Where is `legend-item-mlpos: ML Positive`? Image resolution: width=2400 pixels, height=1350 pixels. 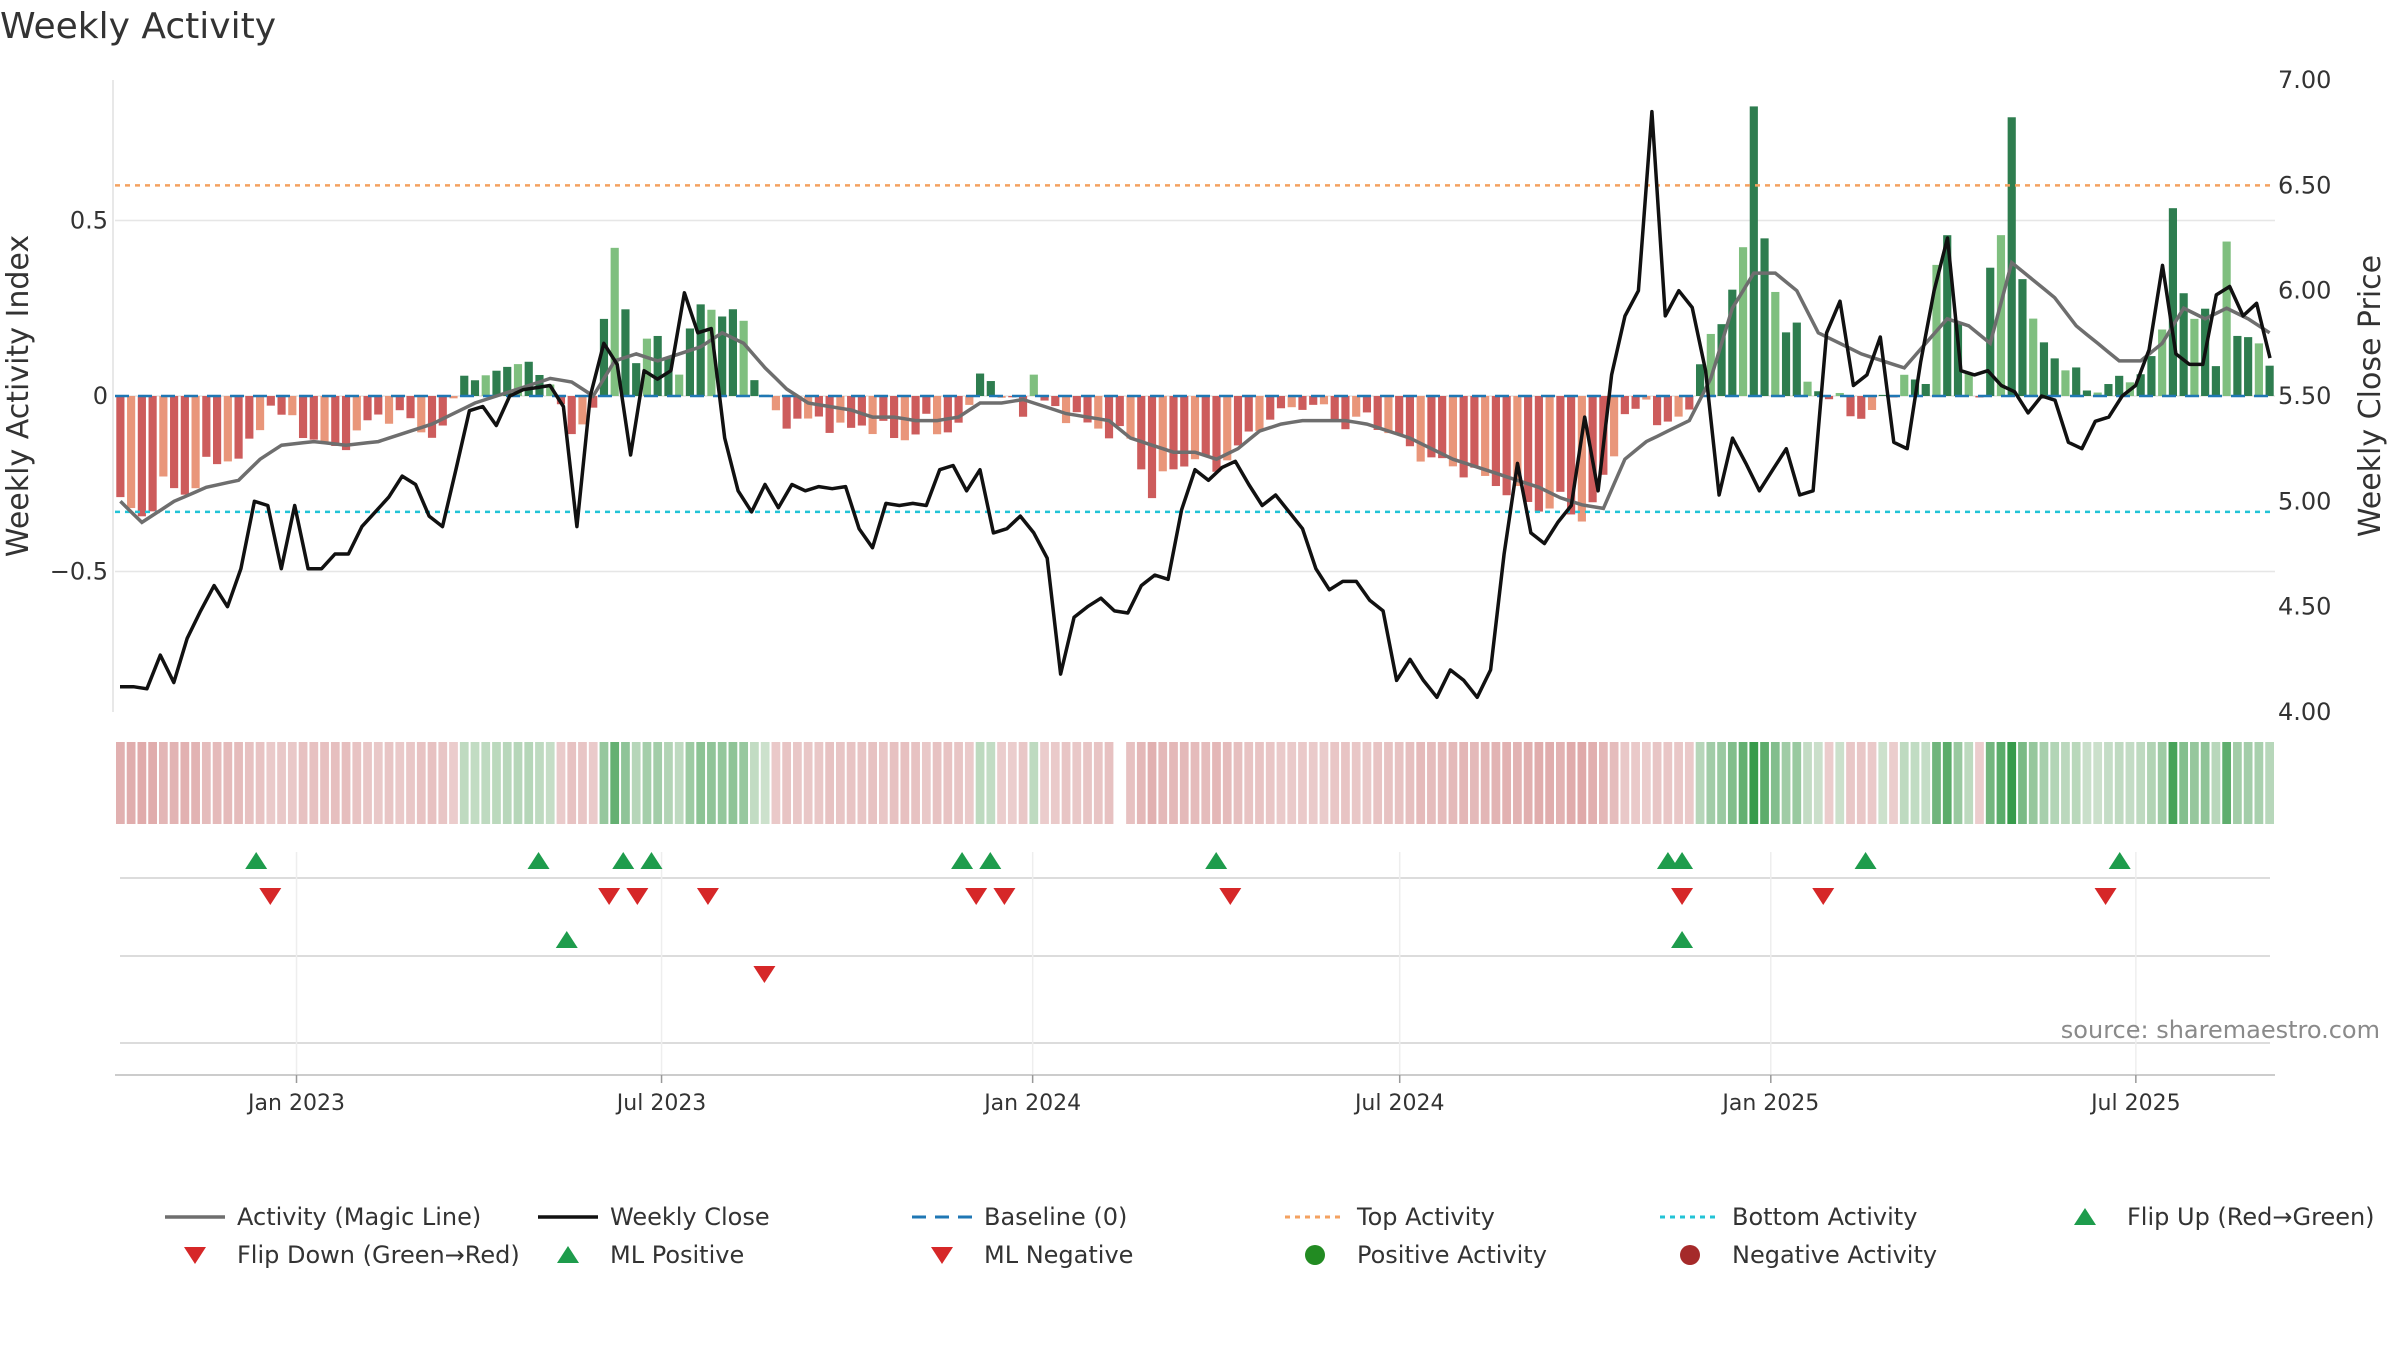
legend-item-mlpos: ML Positive is located at coordinates (650, 1255).